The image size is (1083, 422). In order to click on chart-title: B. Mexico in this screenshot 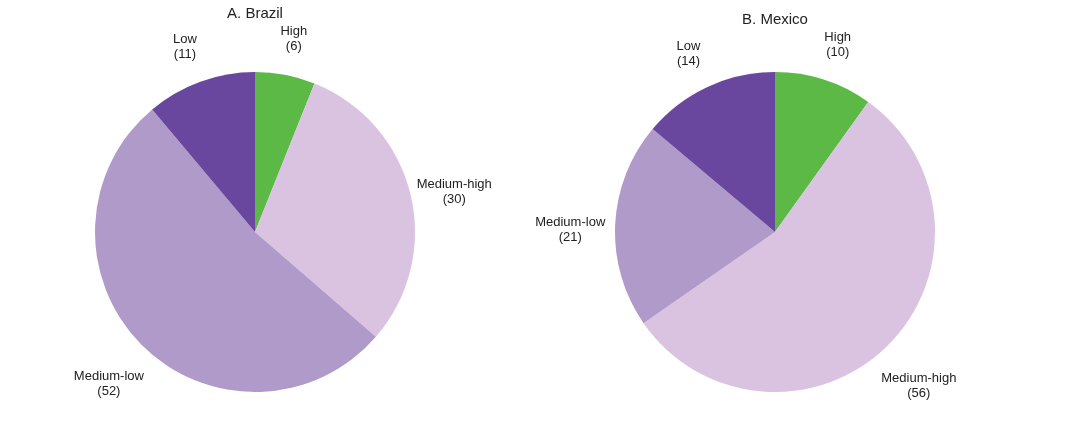, I will do `click(775, 18)`.